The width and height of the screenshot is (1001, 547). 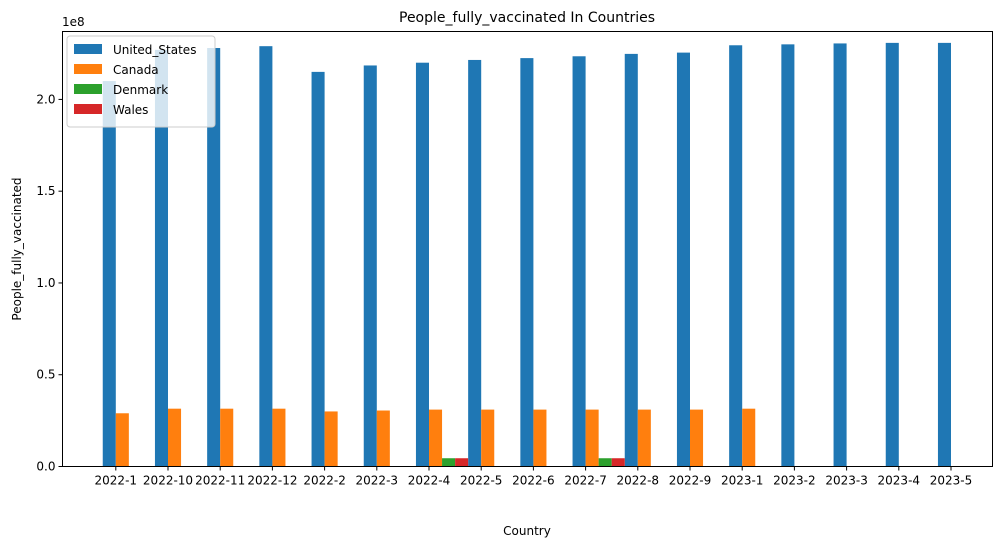 I want to click on x-tick-label: 2023-2, so click(x=794, y=481).